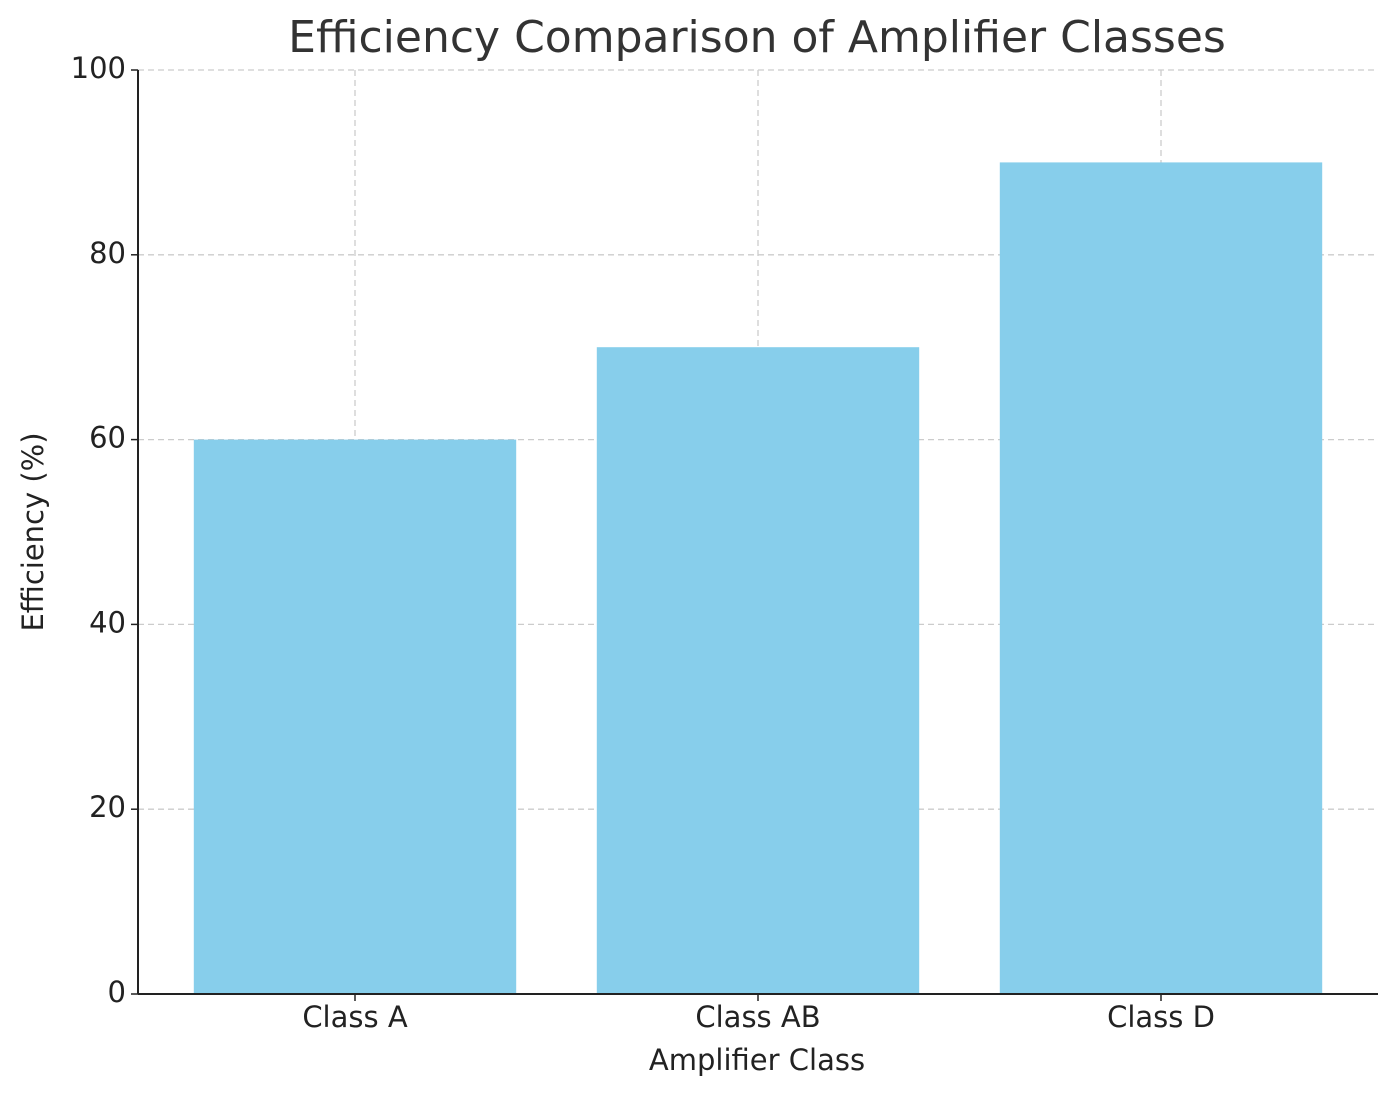 This screenshot has height=1101, width=1397. I want to click on x-tick-label: Class A, so click(355, 1017).